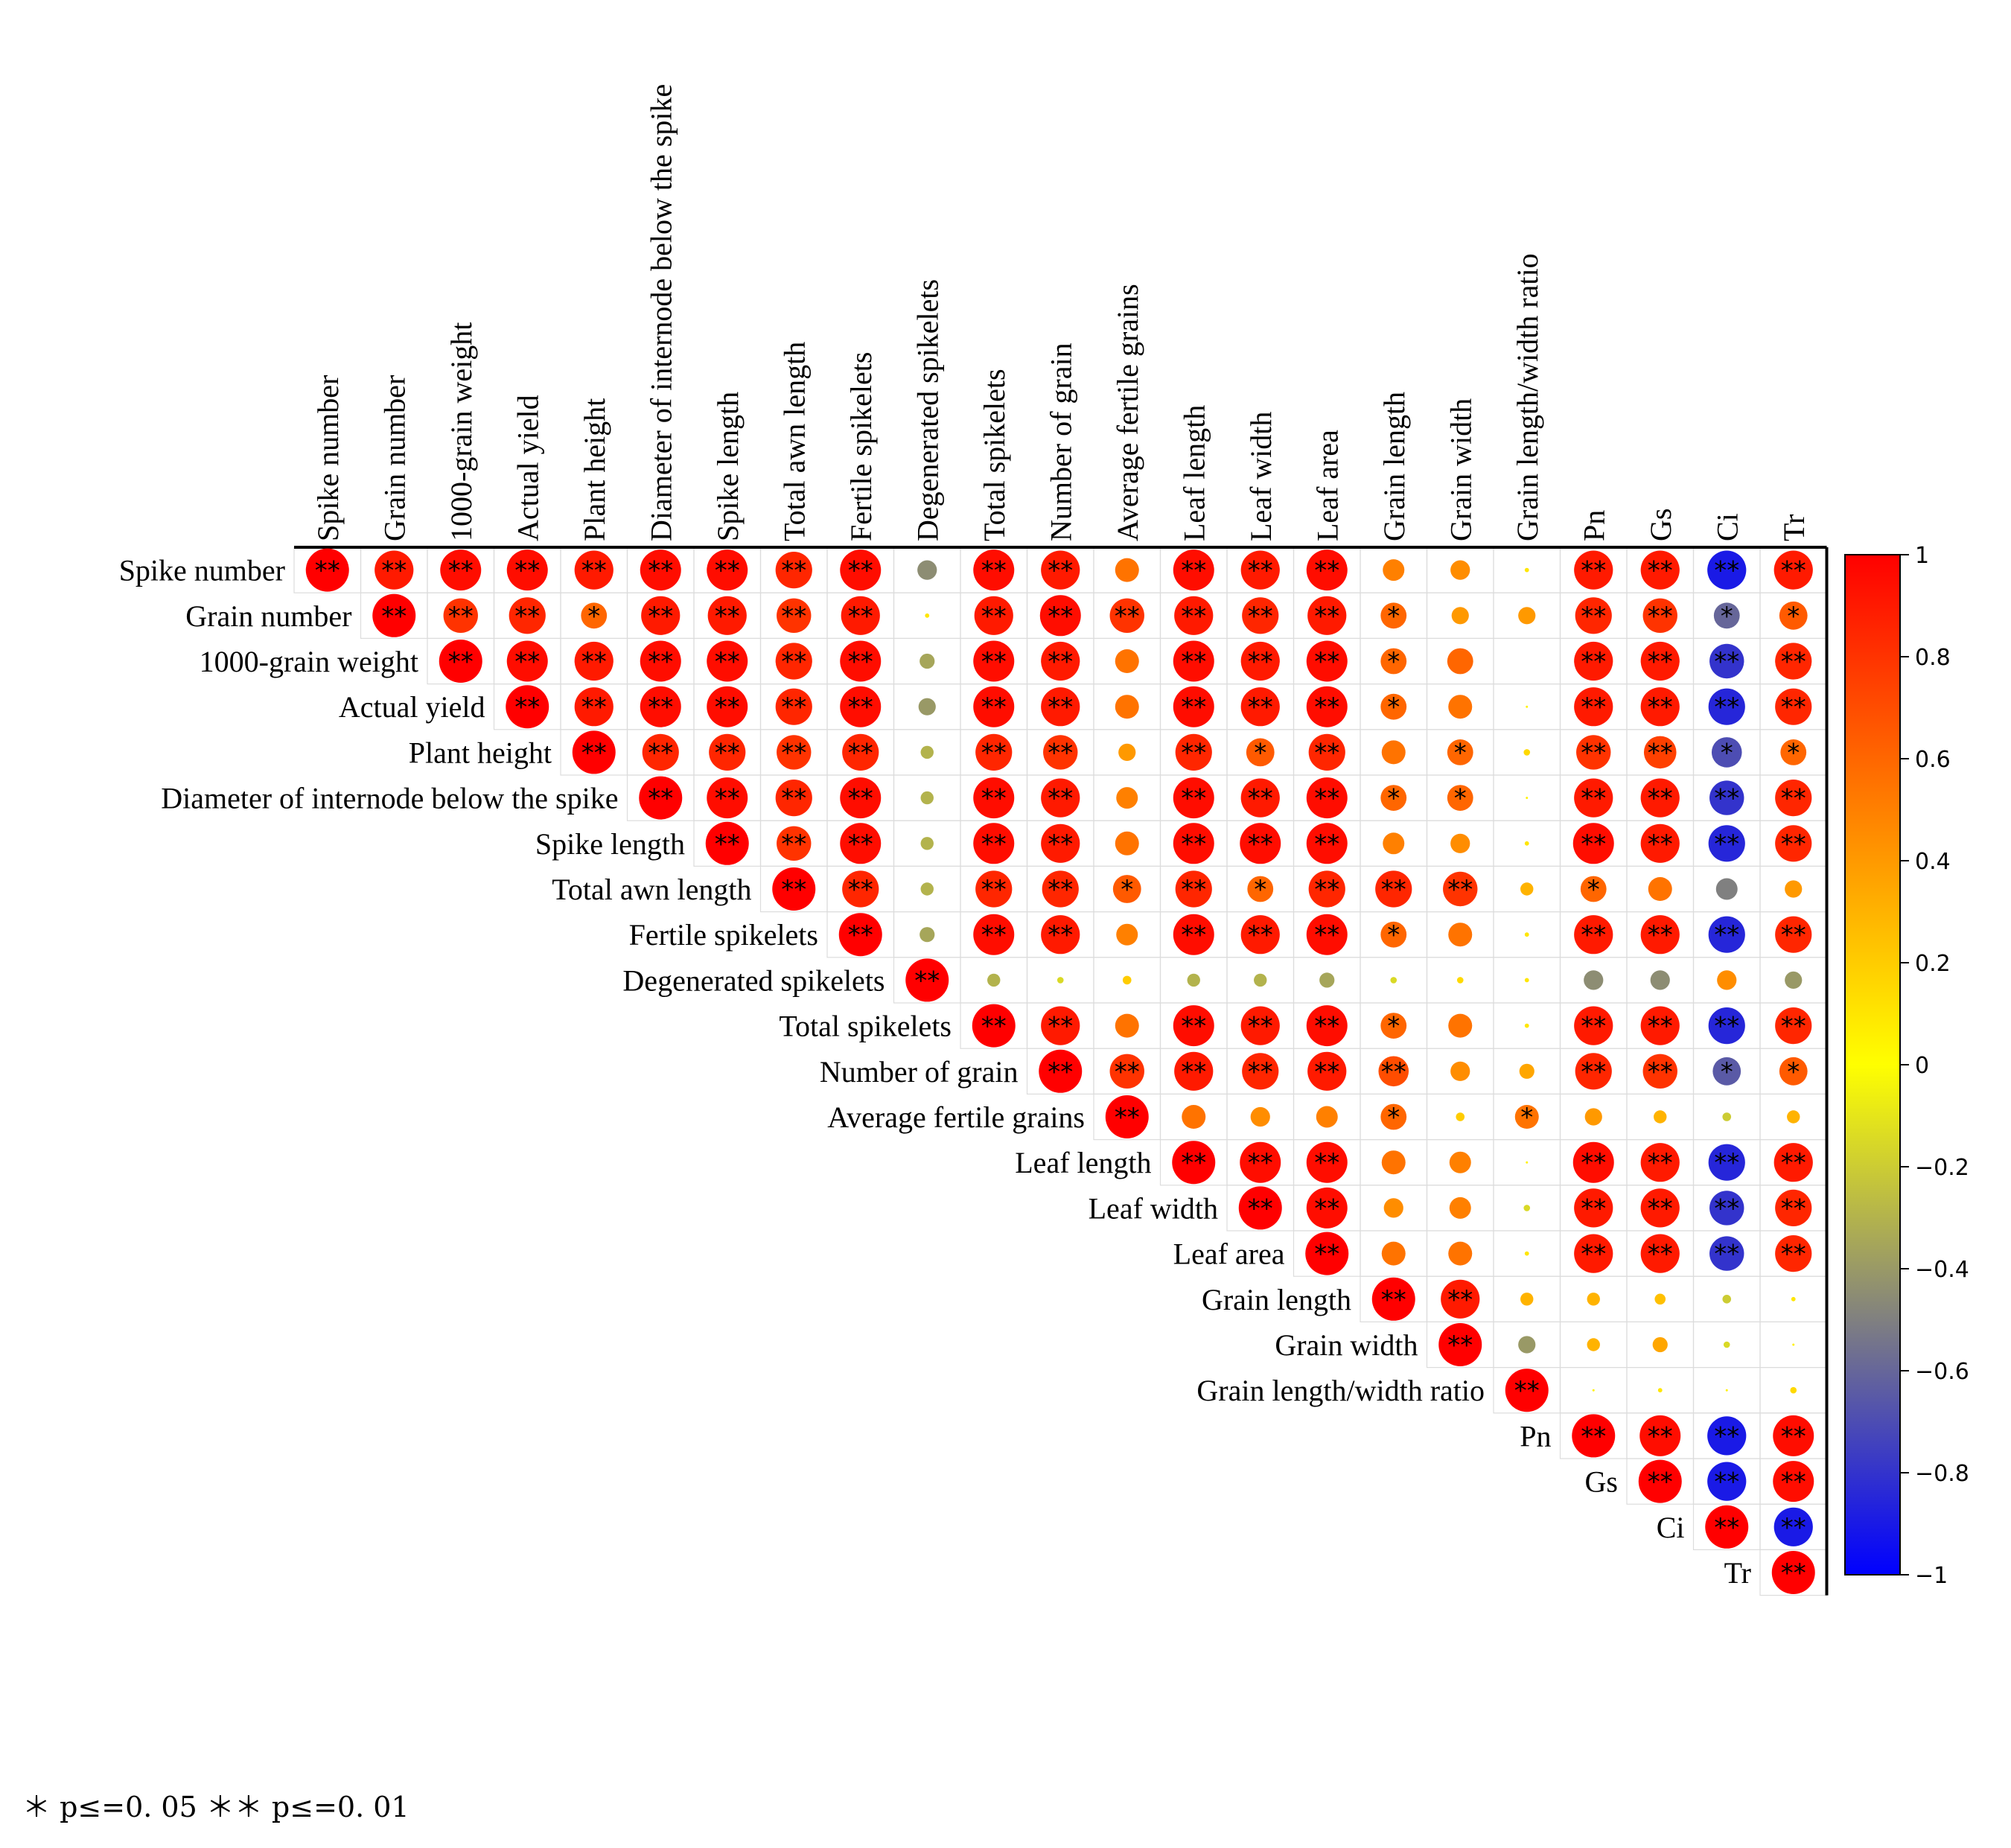 The width and height of the screenshot is (2011, 1848). Describe the element at coordinates (1906, 1066) in the screenshot. I see `colorbar: 1 0.8 0.6 0.4 0.2 0 −0.2 −0.4 −0.6 −0.8 −1` at that location.